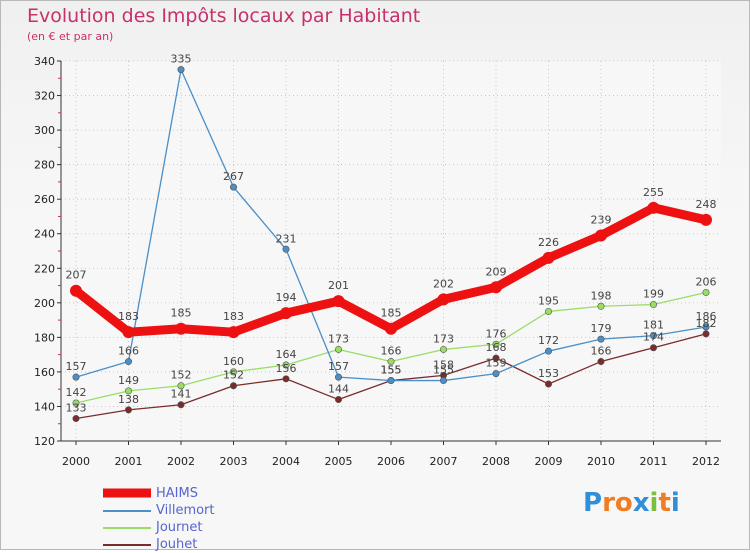 This screenshot has width=750, height=553. What do you see at coordinates (233, 375) in the screenshot?
I see `data-label-jouhet: 152` at bounding box center [233, 375].